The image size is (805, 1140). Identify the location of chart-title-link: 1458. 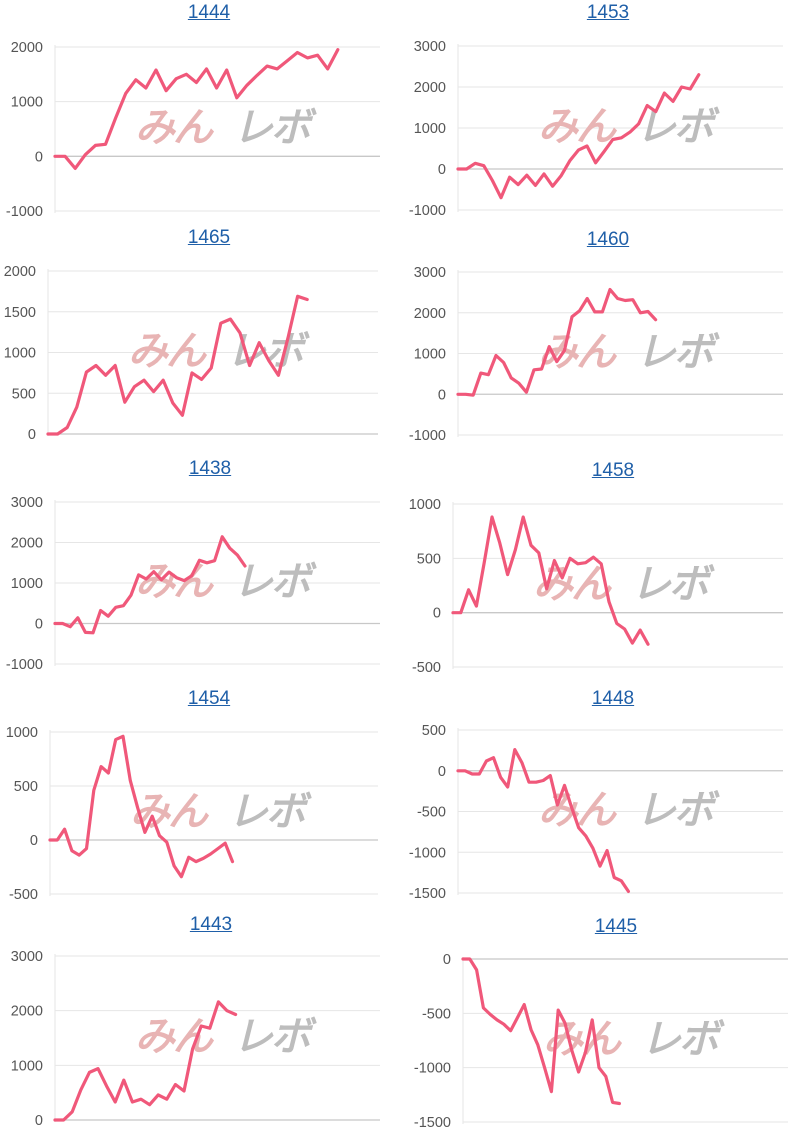
(613, 470).